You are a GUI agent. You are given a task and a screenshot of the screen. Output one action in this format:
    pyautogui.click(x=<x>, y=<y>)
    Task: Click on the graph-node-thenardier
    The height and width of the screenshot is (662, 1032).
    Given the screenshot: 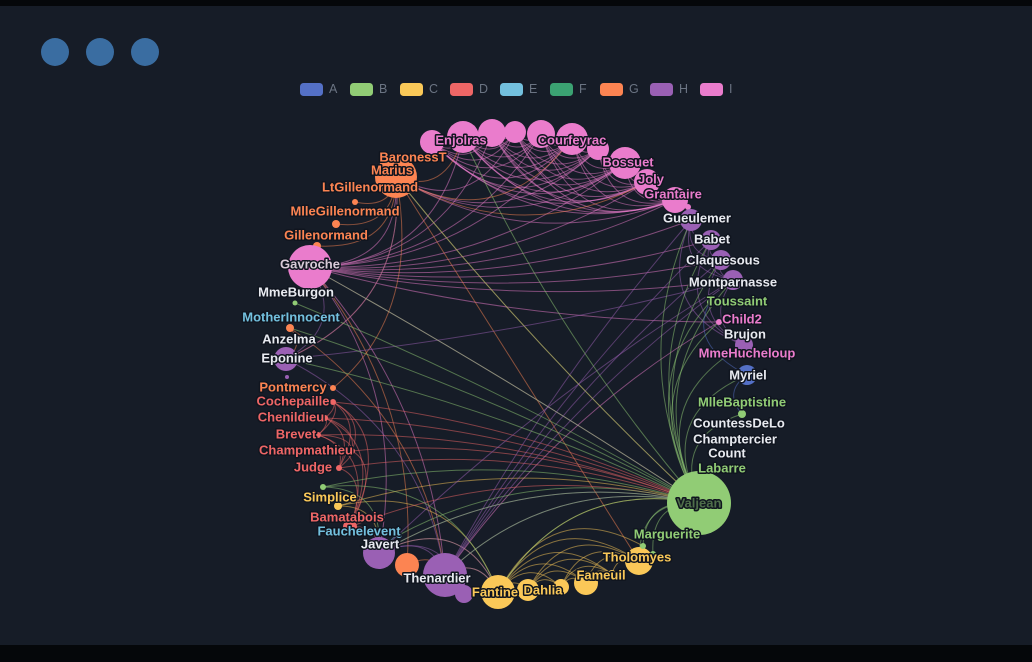 What is the action you would take?
    pyautogui.click(x=445, y=575)
    